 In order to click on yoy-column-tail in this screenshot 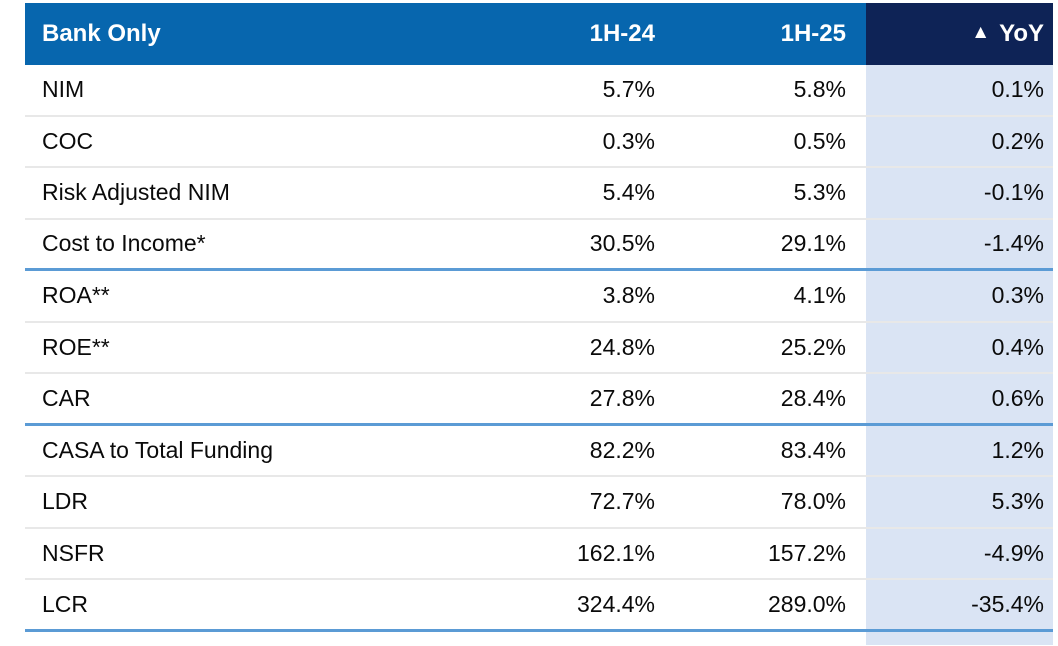, I will do `click(539, 638)`.